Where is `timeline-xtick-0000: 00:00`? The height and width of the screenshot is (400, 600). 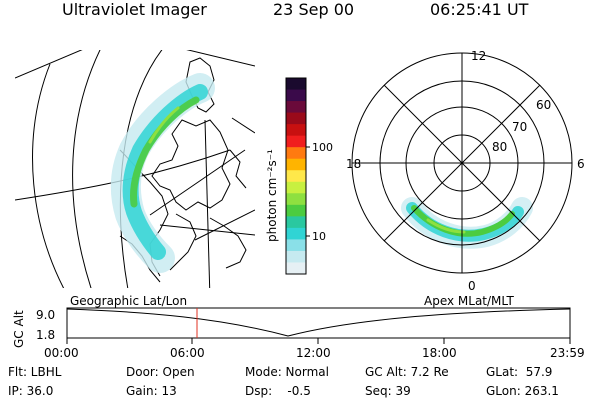 timeline-xtick-0000: 00:00 is located at coordinates (61, 353).